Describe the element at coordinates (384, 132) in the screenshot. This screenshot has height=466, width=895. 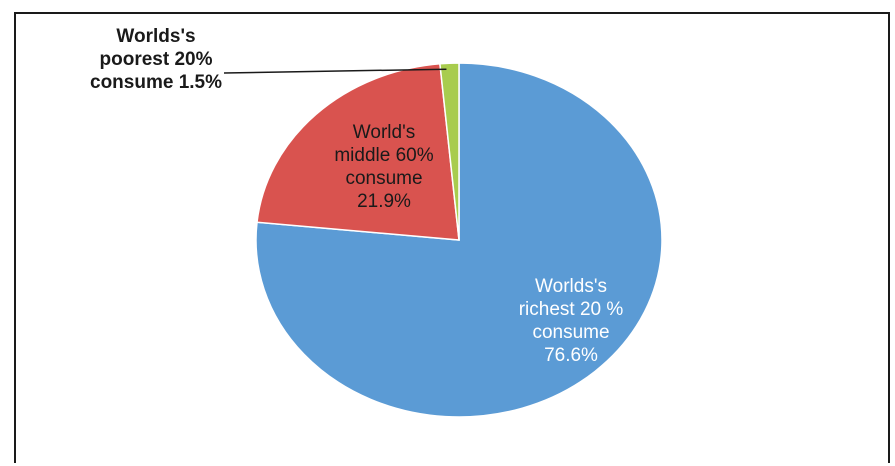
I see `label-line: World's` at that location.